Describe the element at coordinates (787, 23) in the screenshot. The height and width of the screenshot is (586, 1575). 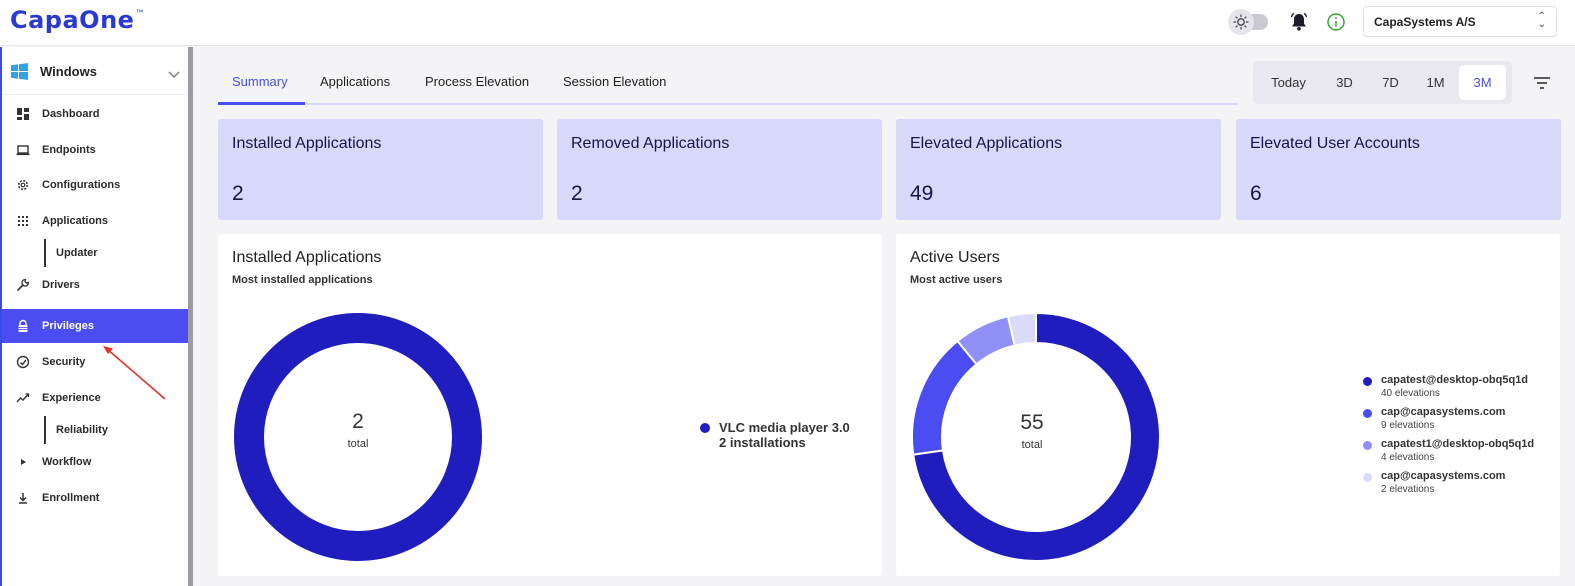
I see `top-bar: CapaOne ™` at that location.